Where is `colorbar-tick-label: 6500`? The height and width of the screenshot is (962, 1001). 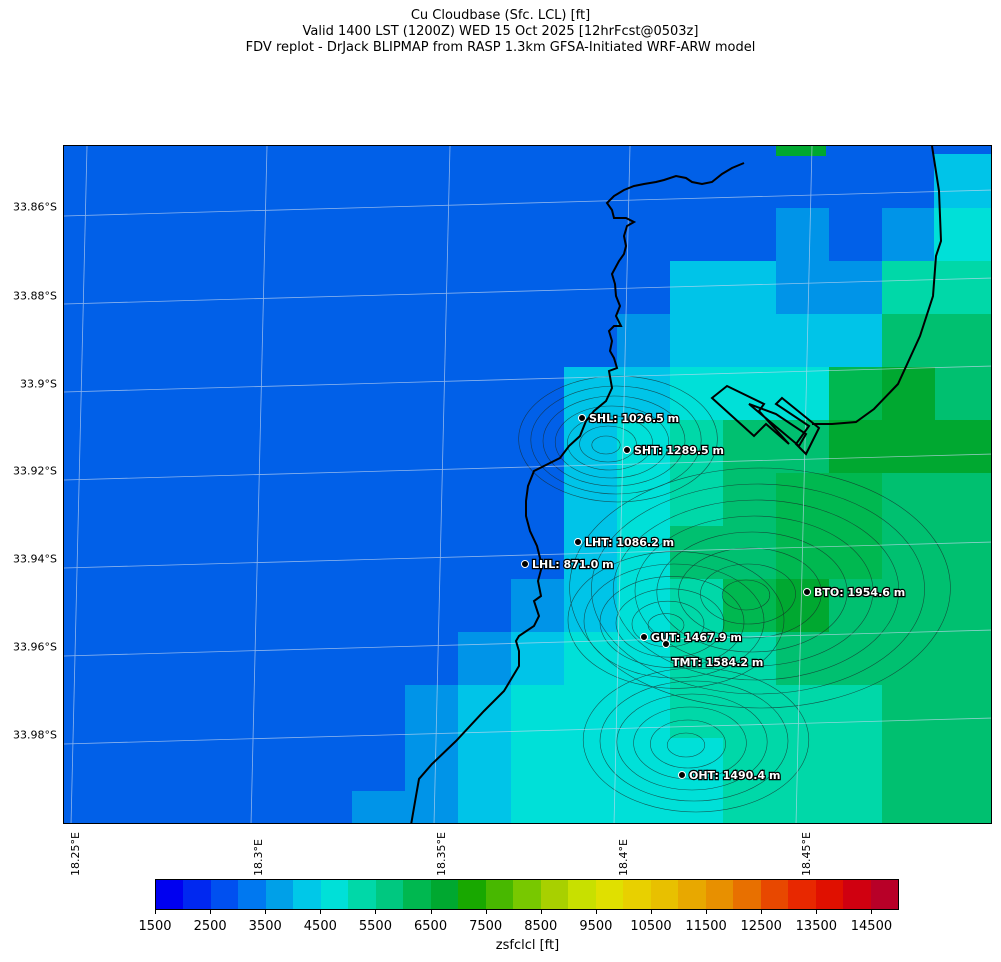 colorbar-tick-label: 6500 is located at coordinates (431, 926).